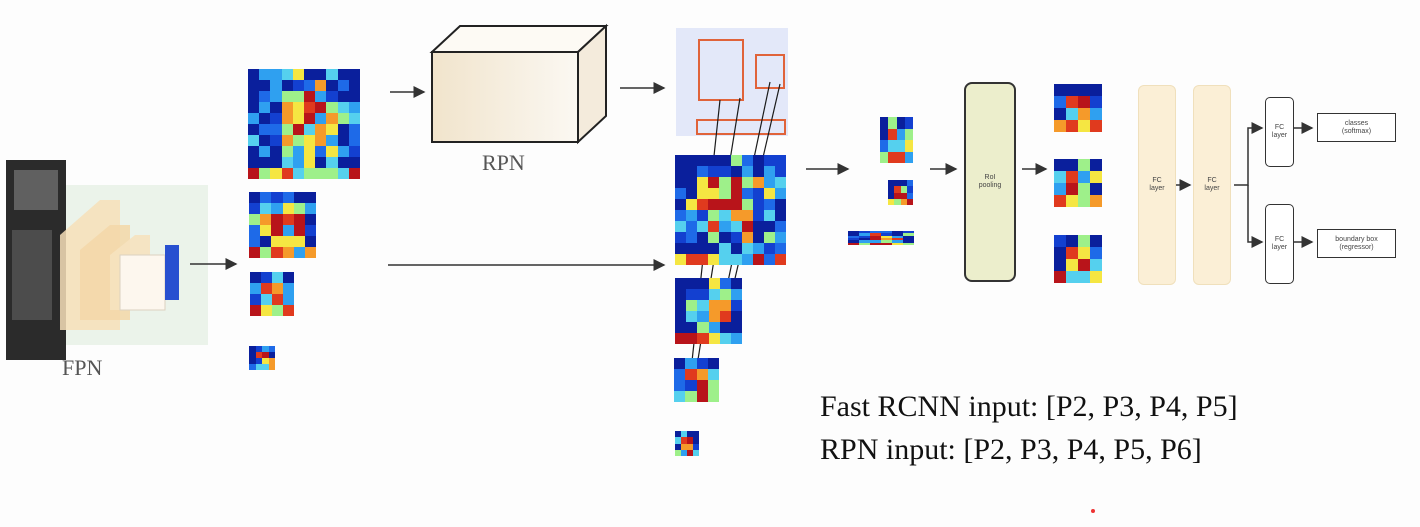 The height and width of the screenshot is (527, 1420). What do you see at coordinates (770, 71) in the screenshot?
I see `proposal-box` at bounding box center [770, 71].